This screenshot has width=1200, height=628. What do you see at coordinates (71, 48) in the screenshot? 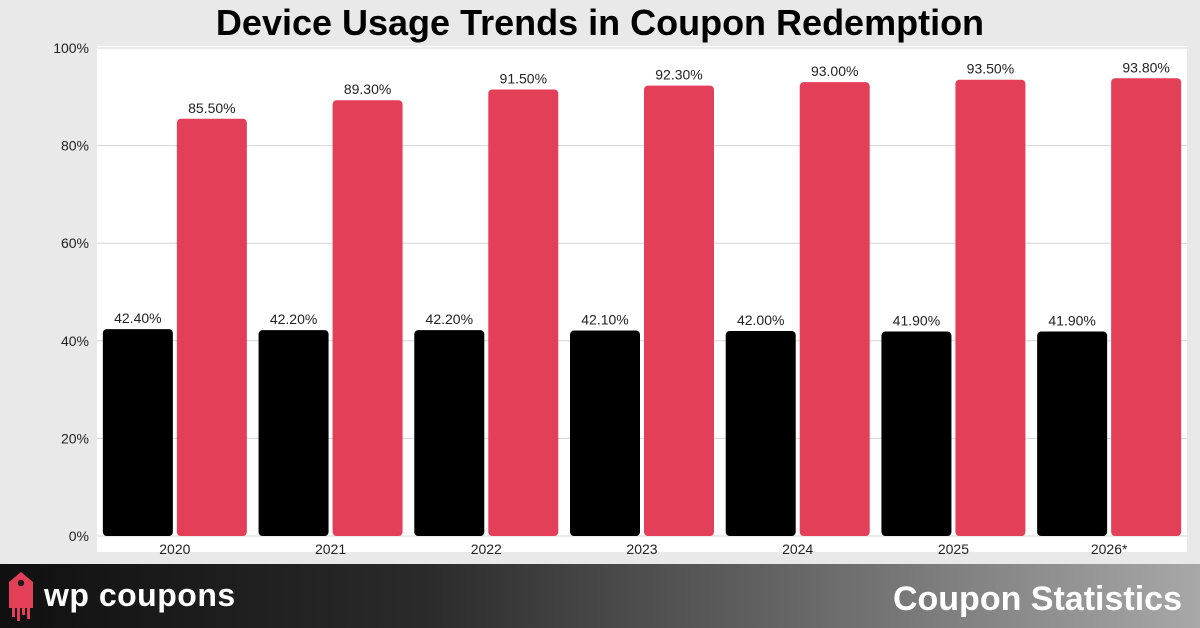
I see `y-tick-label: 100%` at bounding box center [71, 48].